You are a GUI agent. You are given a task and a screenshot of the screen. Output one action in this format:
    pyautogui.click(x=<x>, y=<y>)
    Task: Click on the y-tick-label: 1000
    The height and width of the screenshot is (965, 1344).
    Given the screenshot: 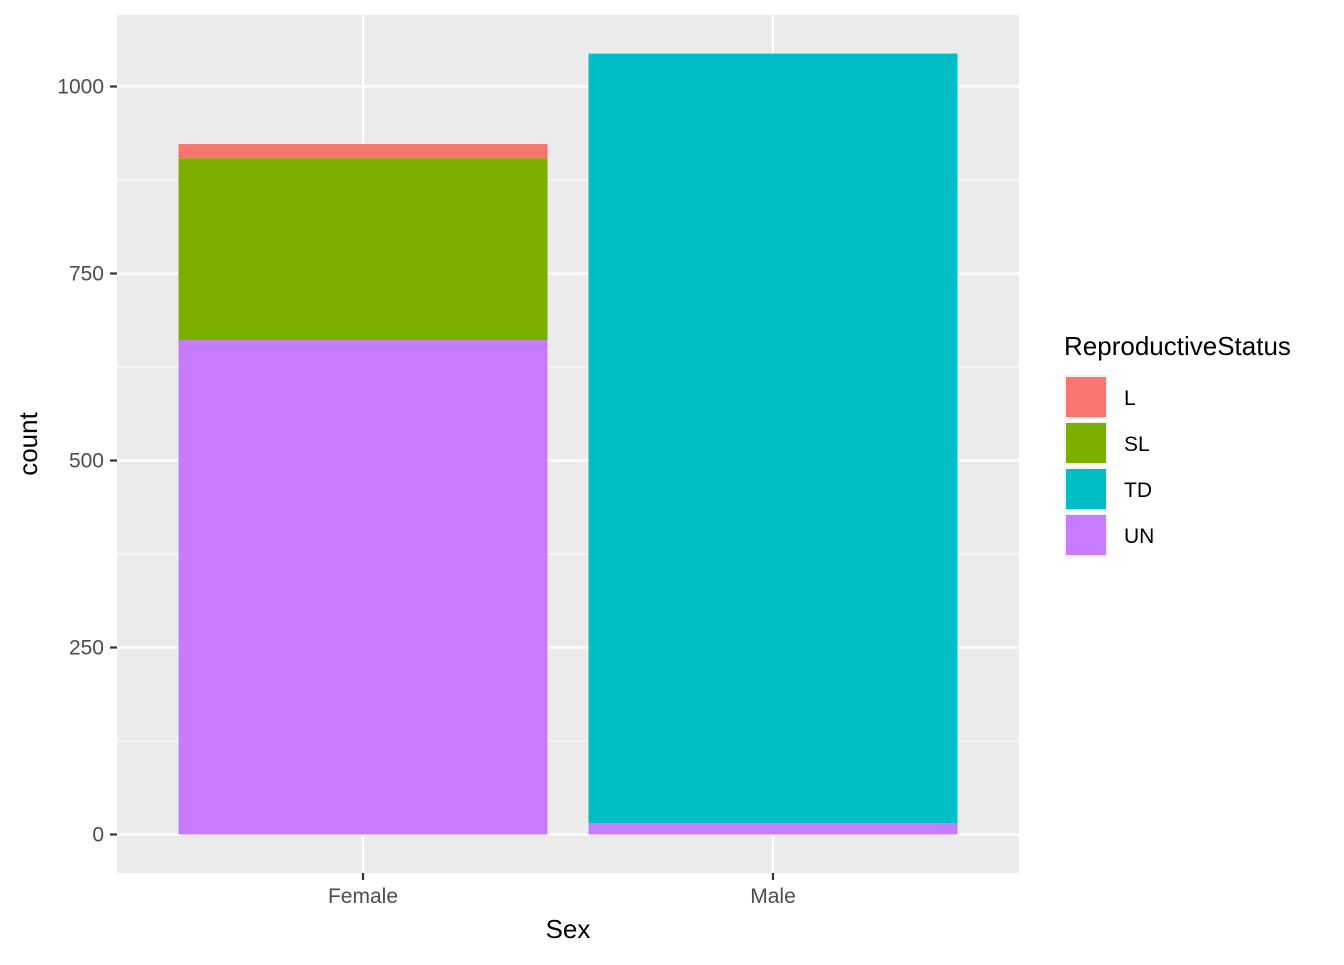 What is the action you would take?
    pyautogui.click(x=80, y=87)
    